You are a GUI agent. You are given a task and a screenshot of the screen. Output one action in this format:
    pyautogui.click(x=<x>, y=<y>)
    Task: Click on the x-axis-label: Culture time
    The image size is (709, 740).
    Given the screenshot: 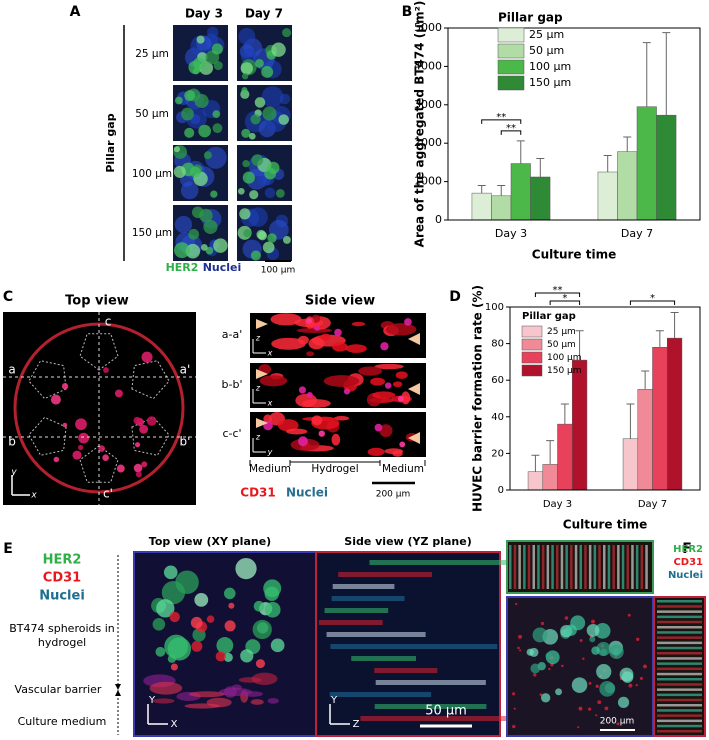 What is the action you would take?
    pyautogui.click(x=574, y=255)
    